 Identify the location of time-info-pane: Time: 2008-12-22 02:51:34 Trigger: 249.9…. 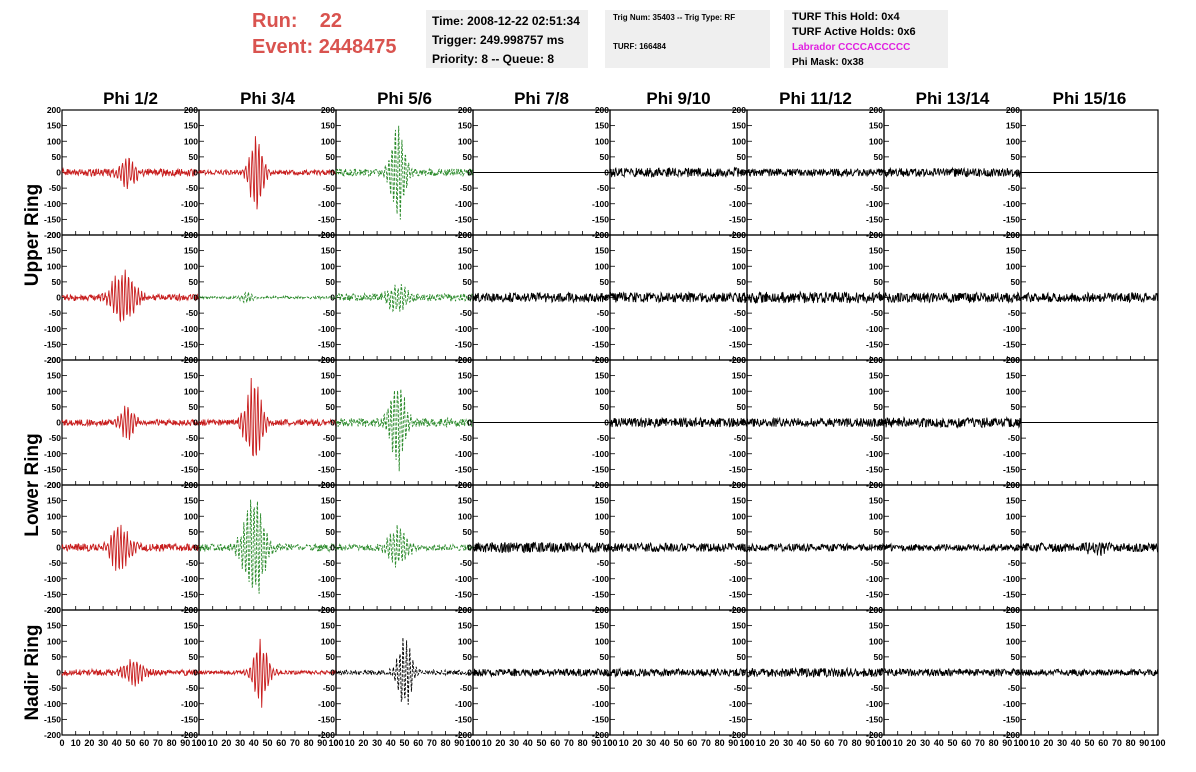
(507, 39).